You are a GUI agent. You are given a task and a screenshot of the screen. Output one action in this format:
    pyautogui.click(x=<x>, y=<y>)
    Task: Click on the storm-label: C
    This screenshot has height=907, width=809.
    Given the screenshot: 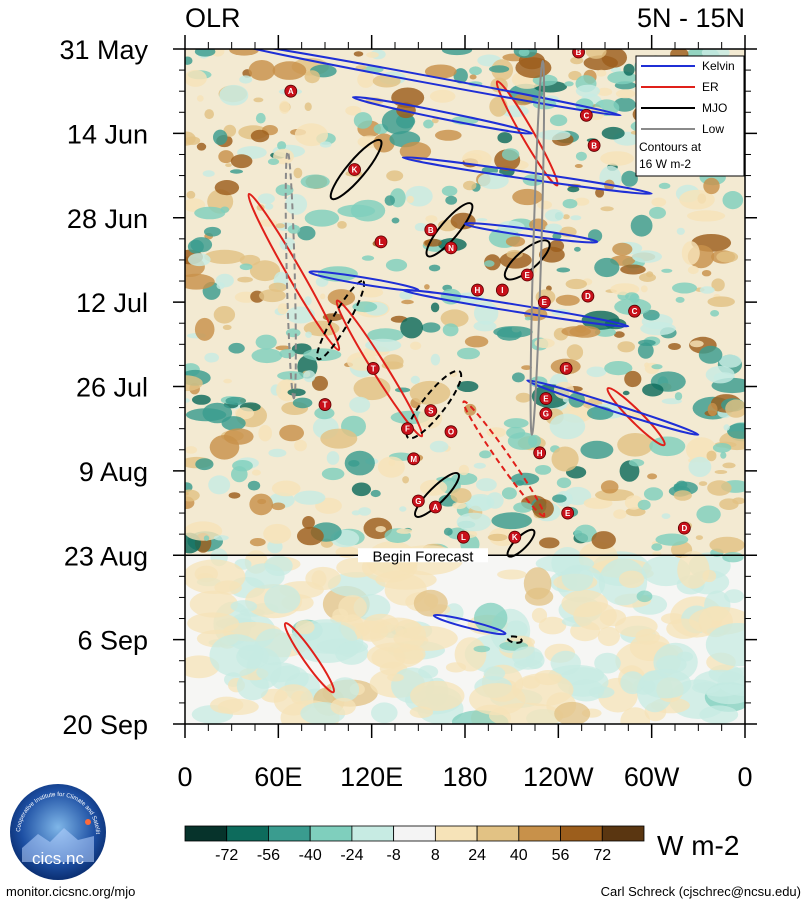 What is the action you would take?
    pyautogui.click(x=586, y=115)
    